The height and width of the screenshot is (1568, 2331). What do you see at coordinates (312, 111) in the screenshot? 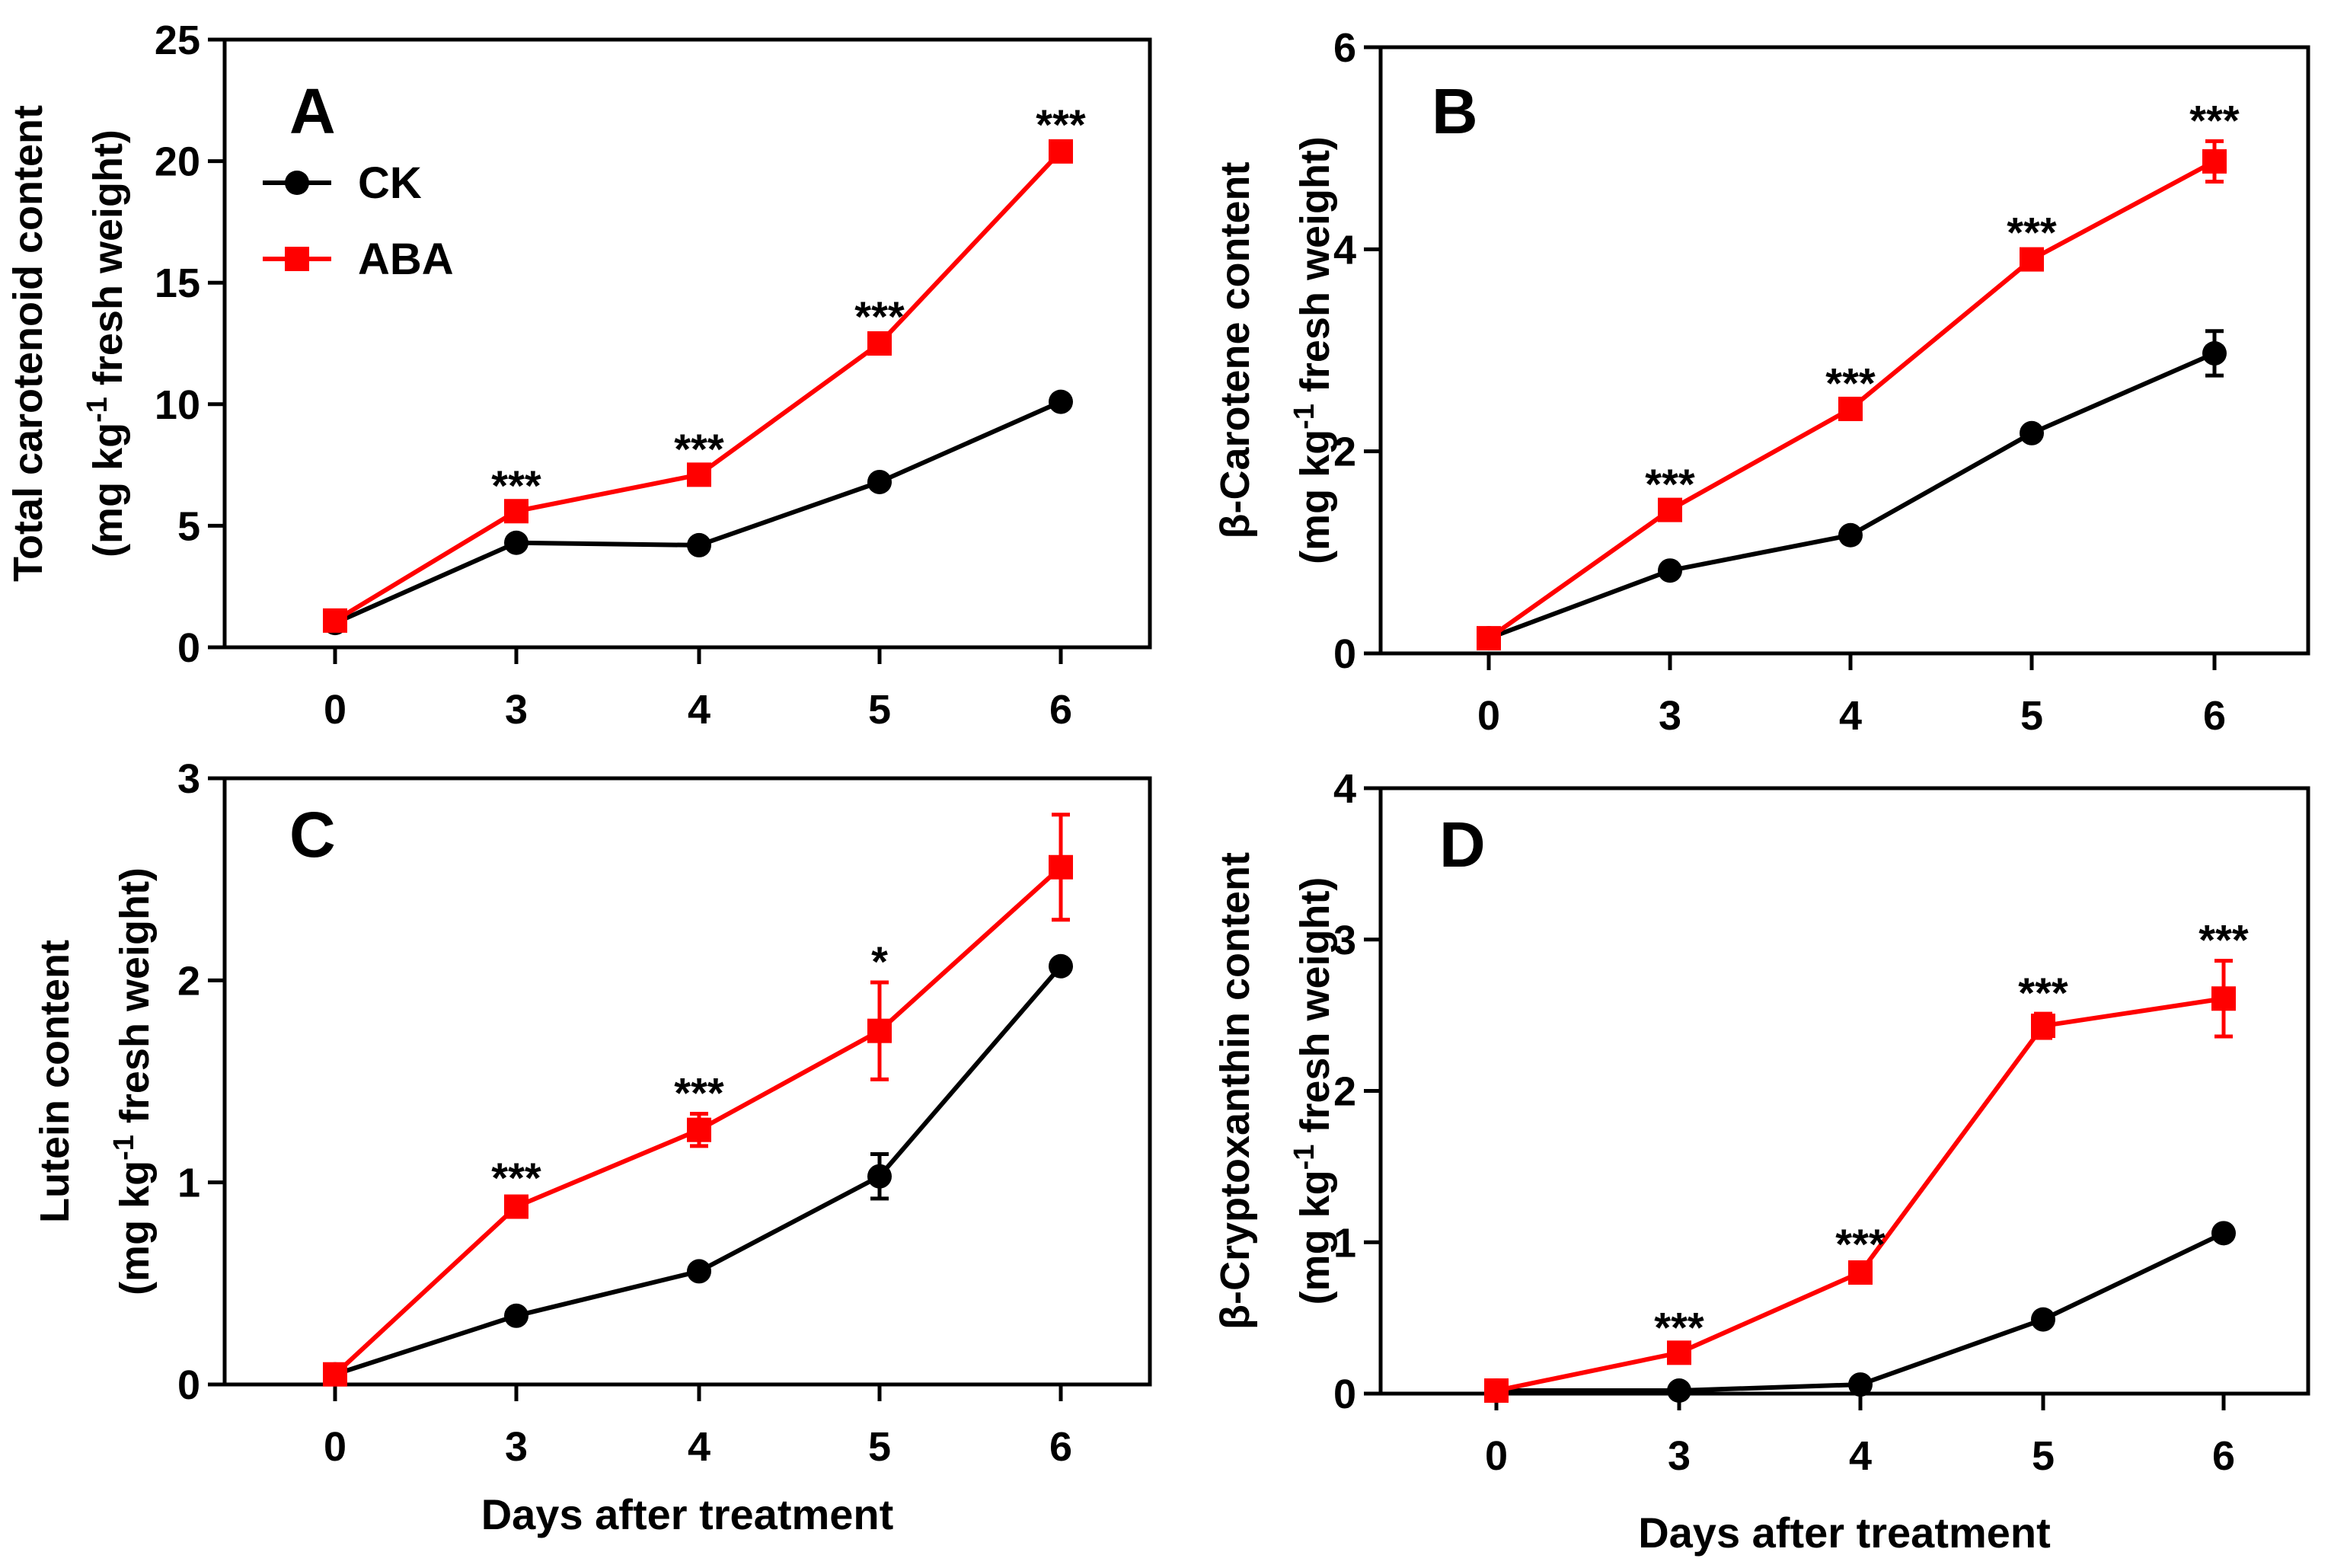
I see `panel-letter: A` at bounding box center [312, 111].